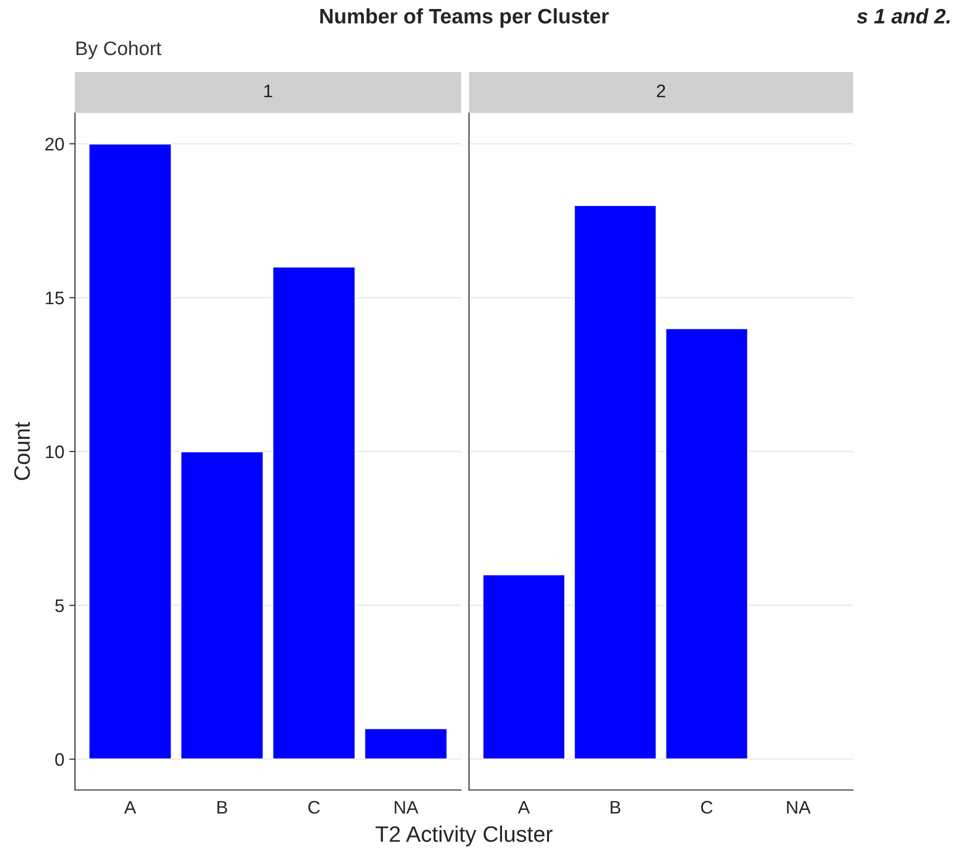  What do you see at coordinates (661, 91) in the screenshot?
I see `text: 2` at bounding box center [661, 91].